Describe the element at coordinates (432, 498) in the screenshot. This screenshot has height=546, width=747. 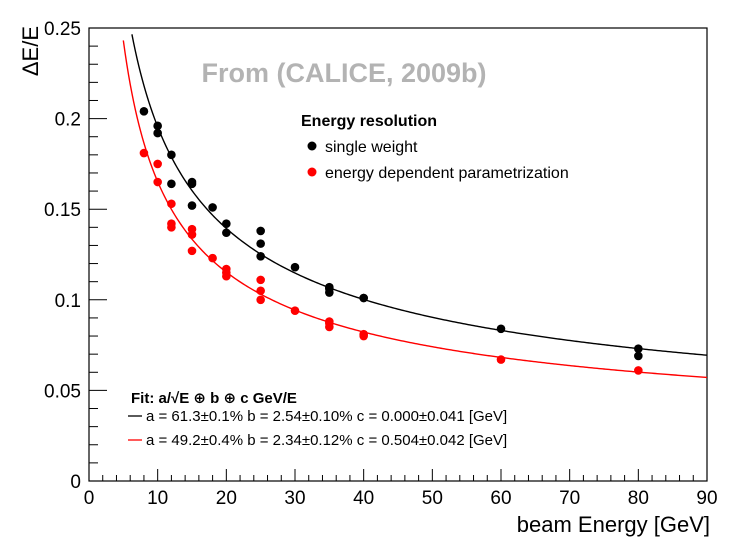
I see `x-tick-label: 50` at that location.